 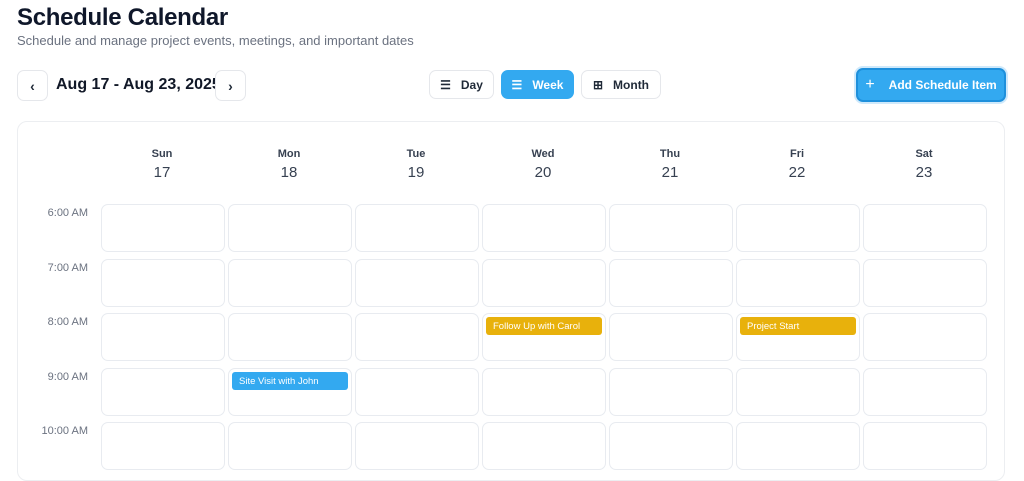 I want to click on day-name: Thu, so click(x=670, y=154).